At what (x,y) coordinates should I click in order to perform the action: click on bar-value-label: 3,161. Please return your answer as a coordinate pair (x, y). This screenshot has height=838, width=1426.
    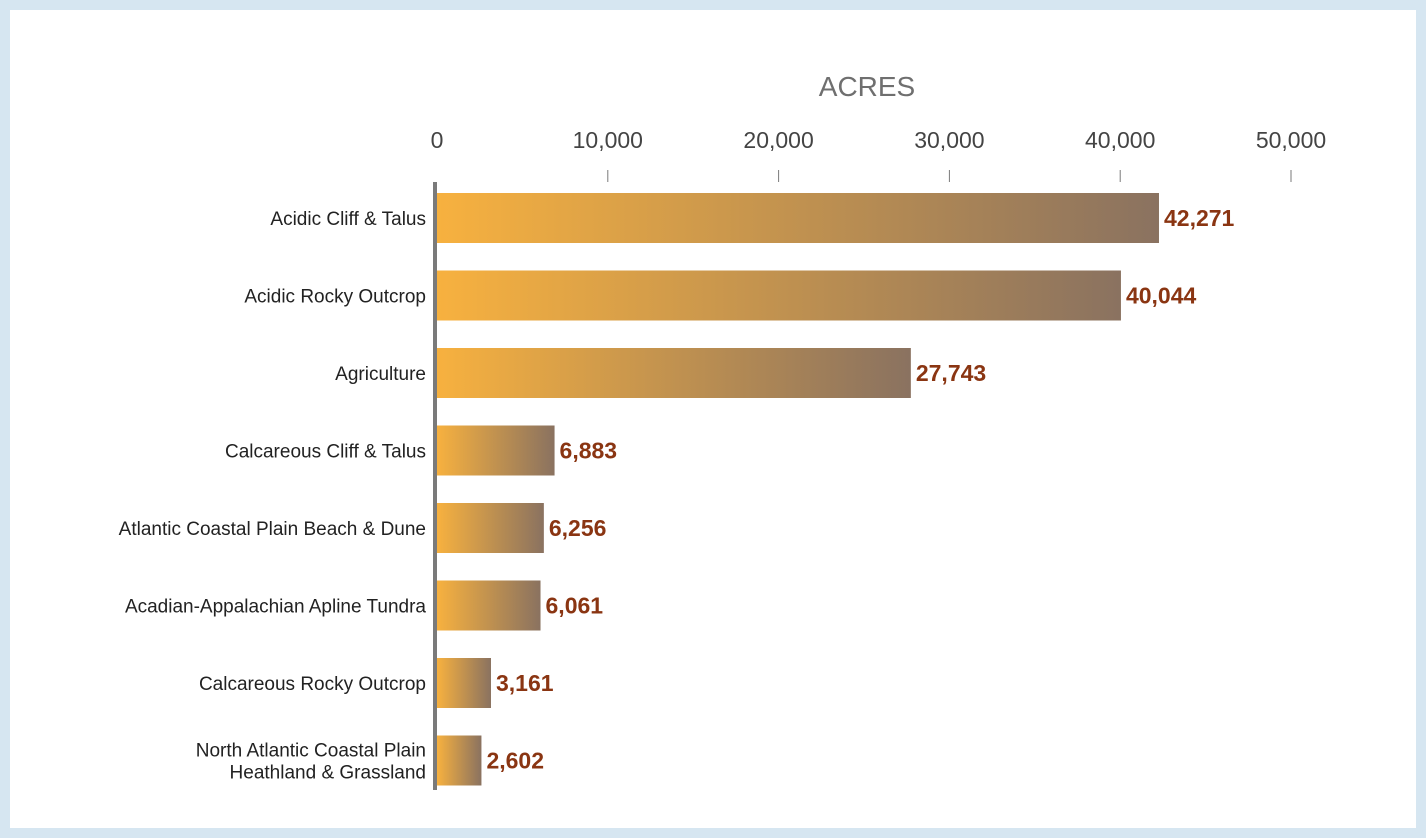
    Looking at the image, I should click on (525, 683).